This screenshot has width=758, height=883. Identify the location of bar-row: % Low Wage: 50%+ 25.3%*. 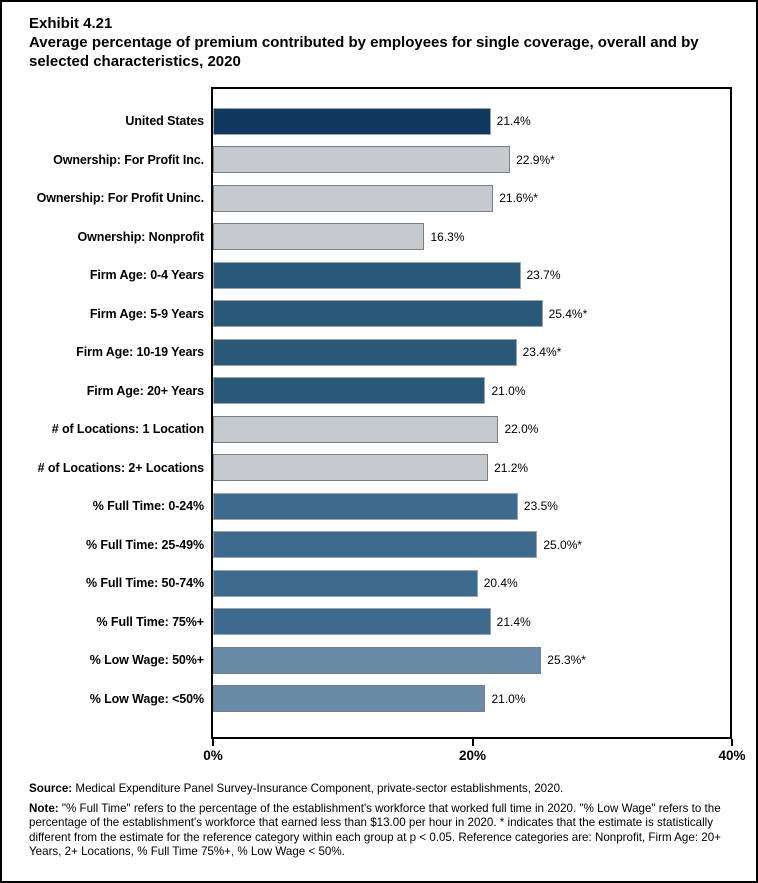
(367, 660).